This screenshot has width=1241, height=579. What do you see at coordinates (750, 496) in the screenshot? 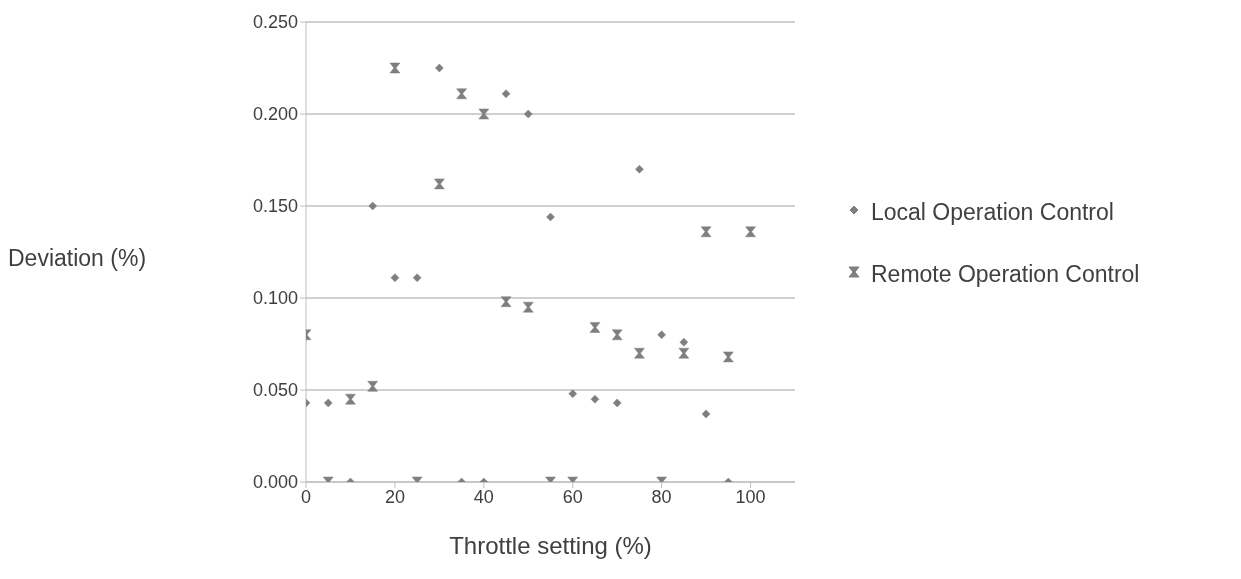
I see `x-tick-label: 100` at bounding box center [750, 496].